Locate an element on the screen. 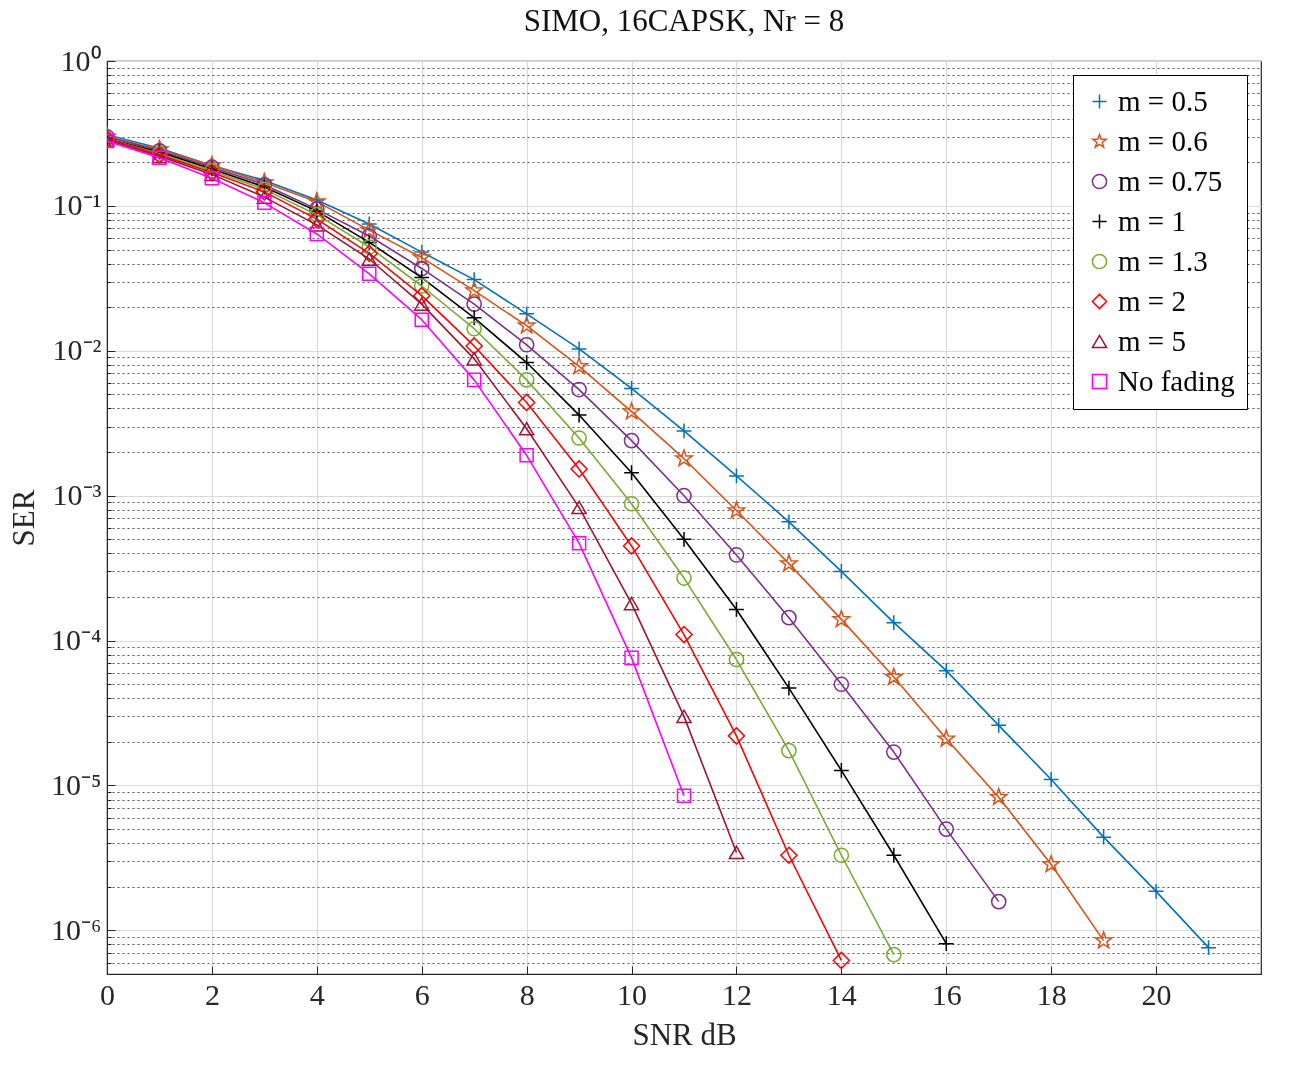 This screenshot has height=1074, width=1299. y-tick-label: 10⁻⁴ is located at coordinates (76, 640).